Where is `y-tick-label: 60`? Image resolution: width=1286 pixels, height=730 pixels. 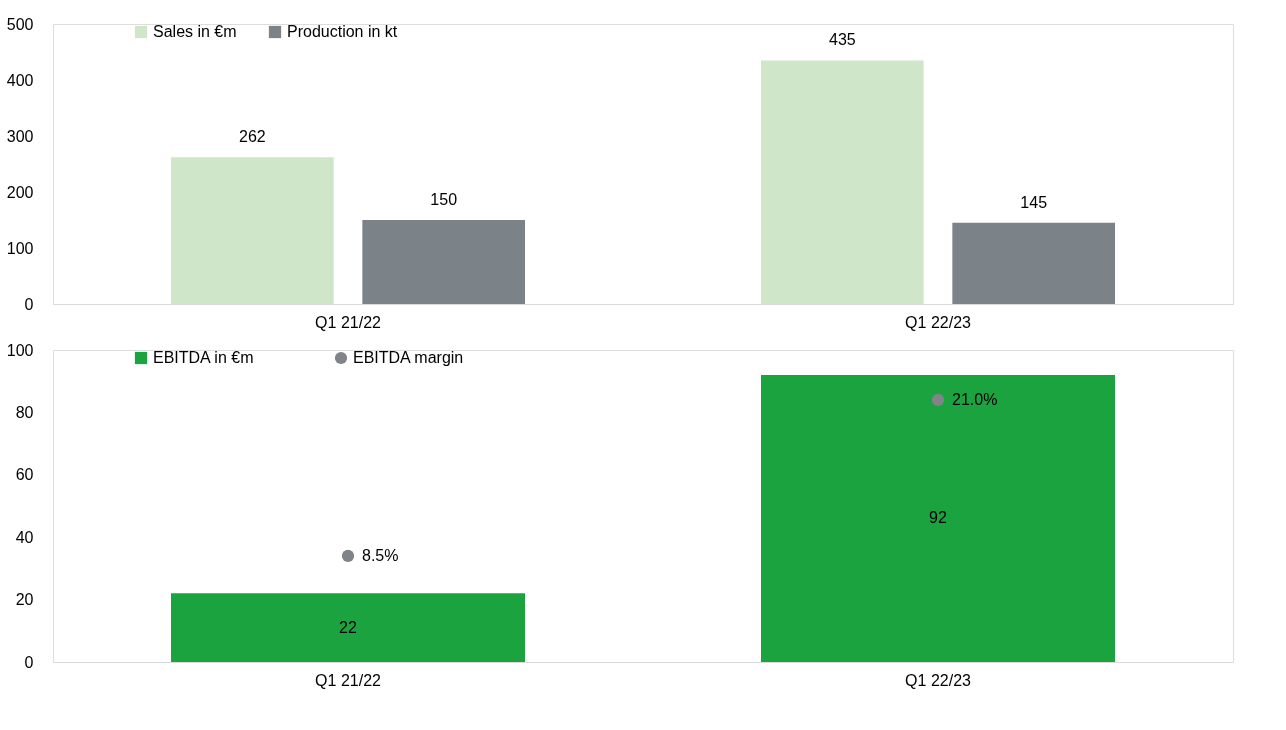 y-tick-label: 60 is located at coordinates (24, 475).